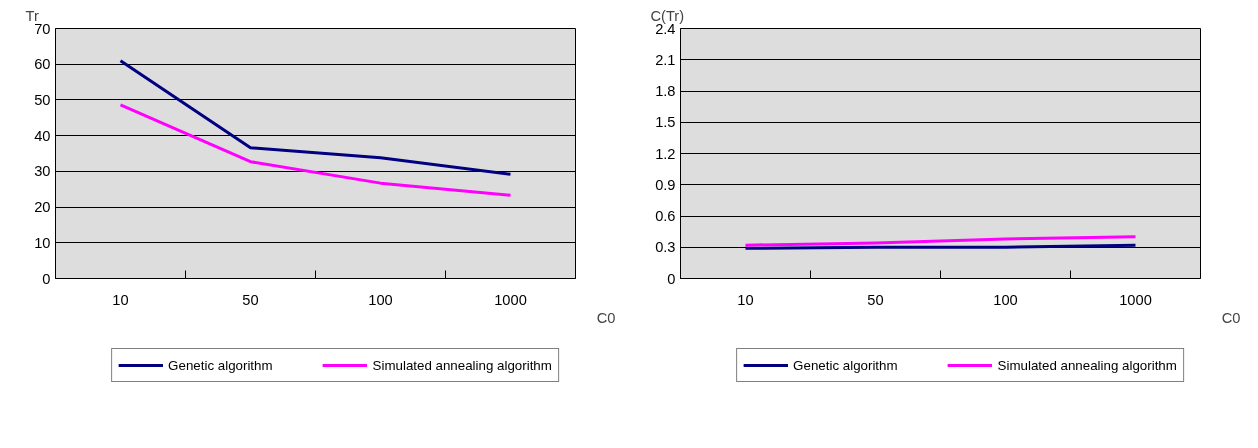 The width and height of the screenshot is (1258, 448). Describe the element at coordinates (665, 184) in the screenshot. I see `y-tick-label: 0.9` at that location.